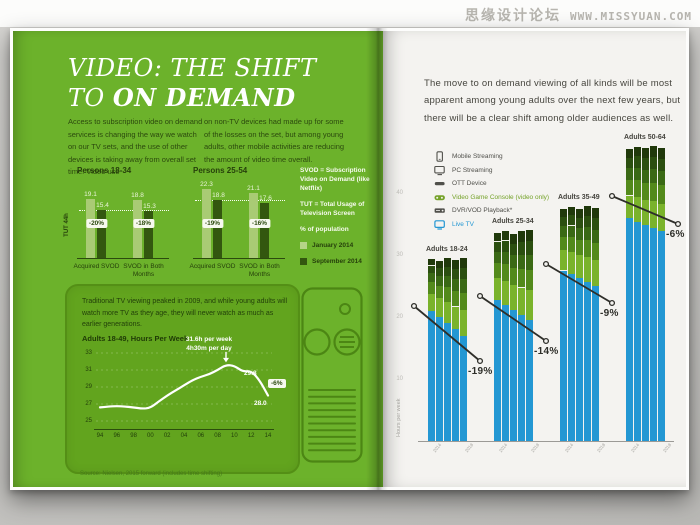 Image resolution: width=700 pixels, height=525 pixels. Describe the element at coordinates (192, 68) in the screenshot. I see `page-title-line1: VIDEO: THE SHIFT` at that location.